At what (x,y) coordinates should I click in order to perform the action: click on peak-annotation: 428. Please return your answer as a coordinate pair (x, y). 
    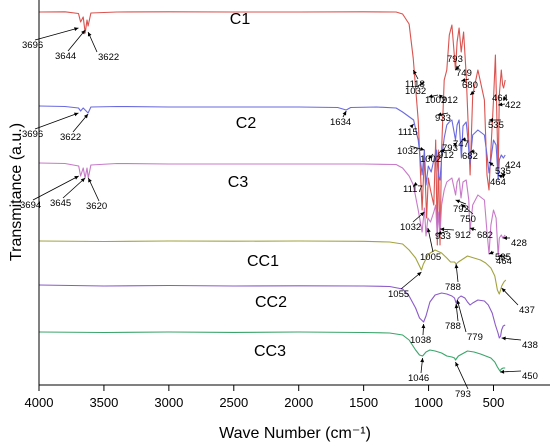
    Looking at the image, I should click on (514, 242).